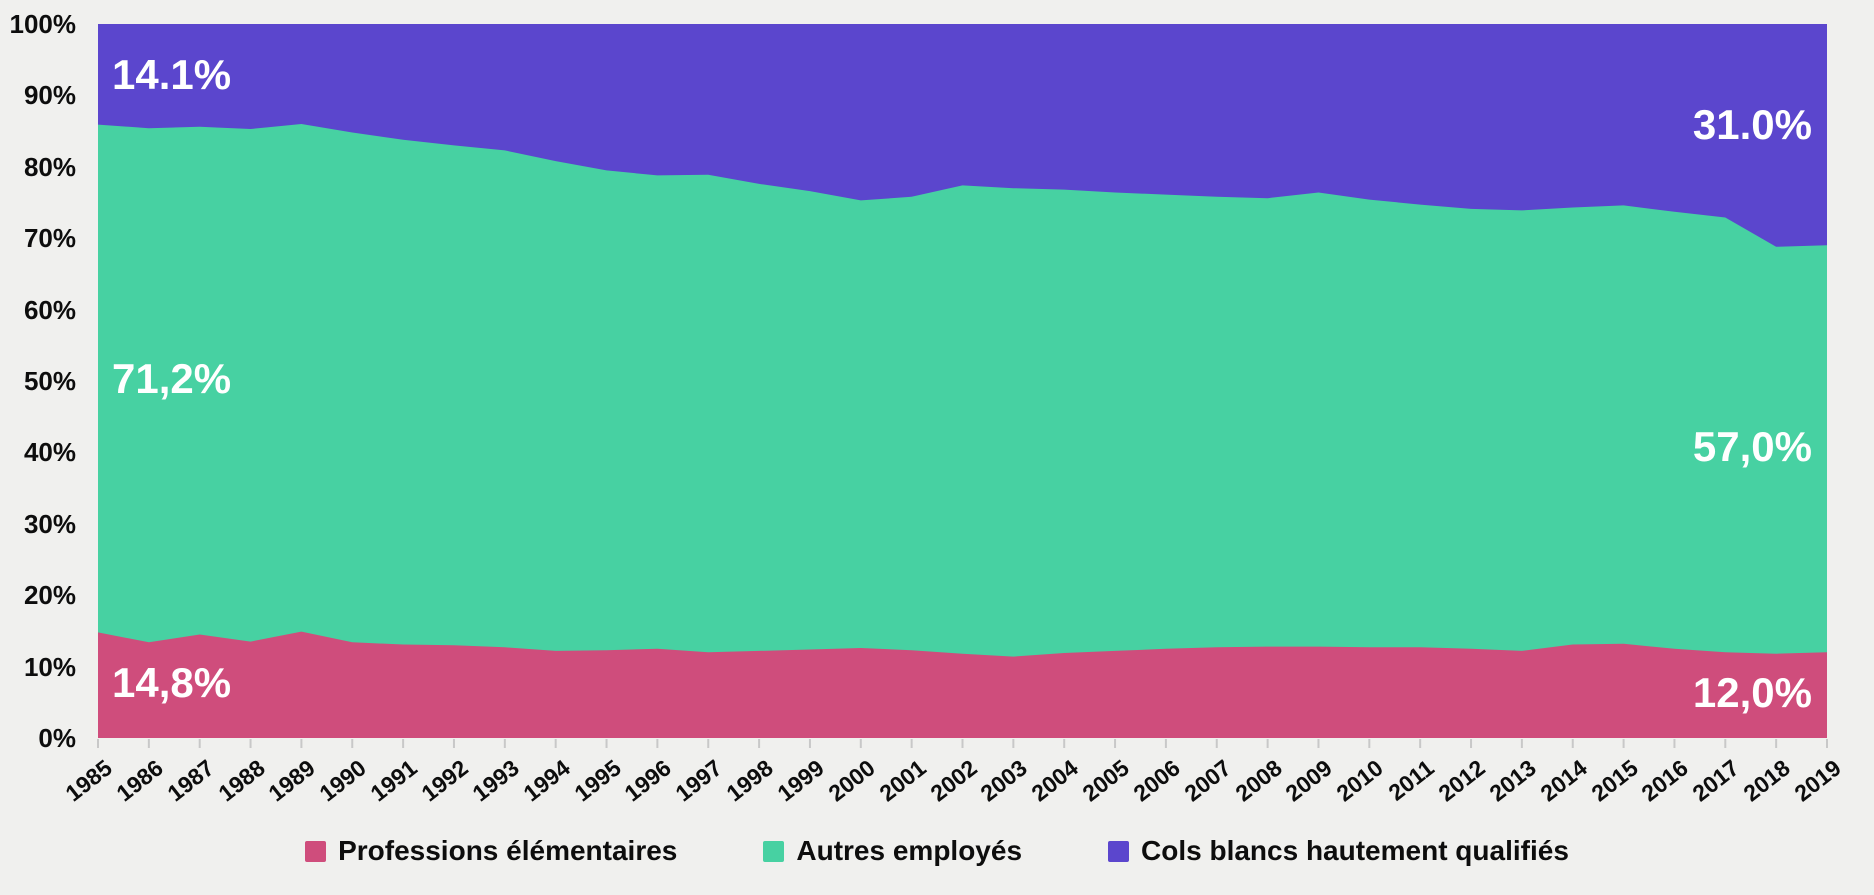 This screenshot has width=1874, height=895. I want to click on area-value-label: 12,0%, so click(1752, 692).